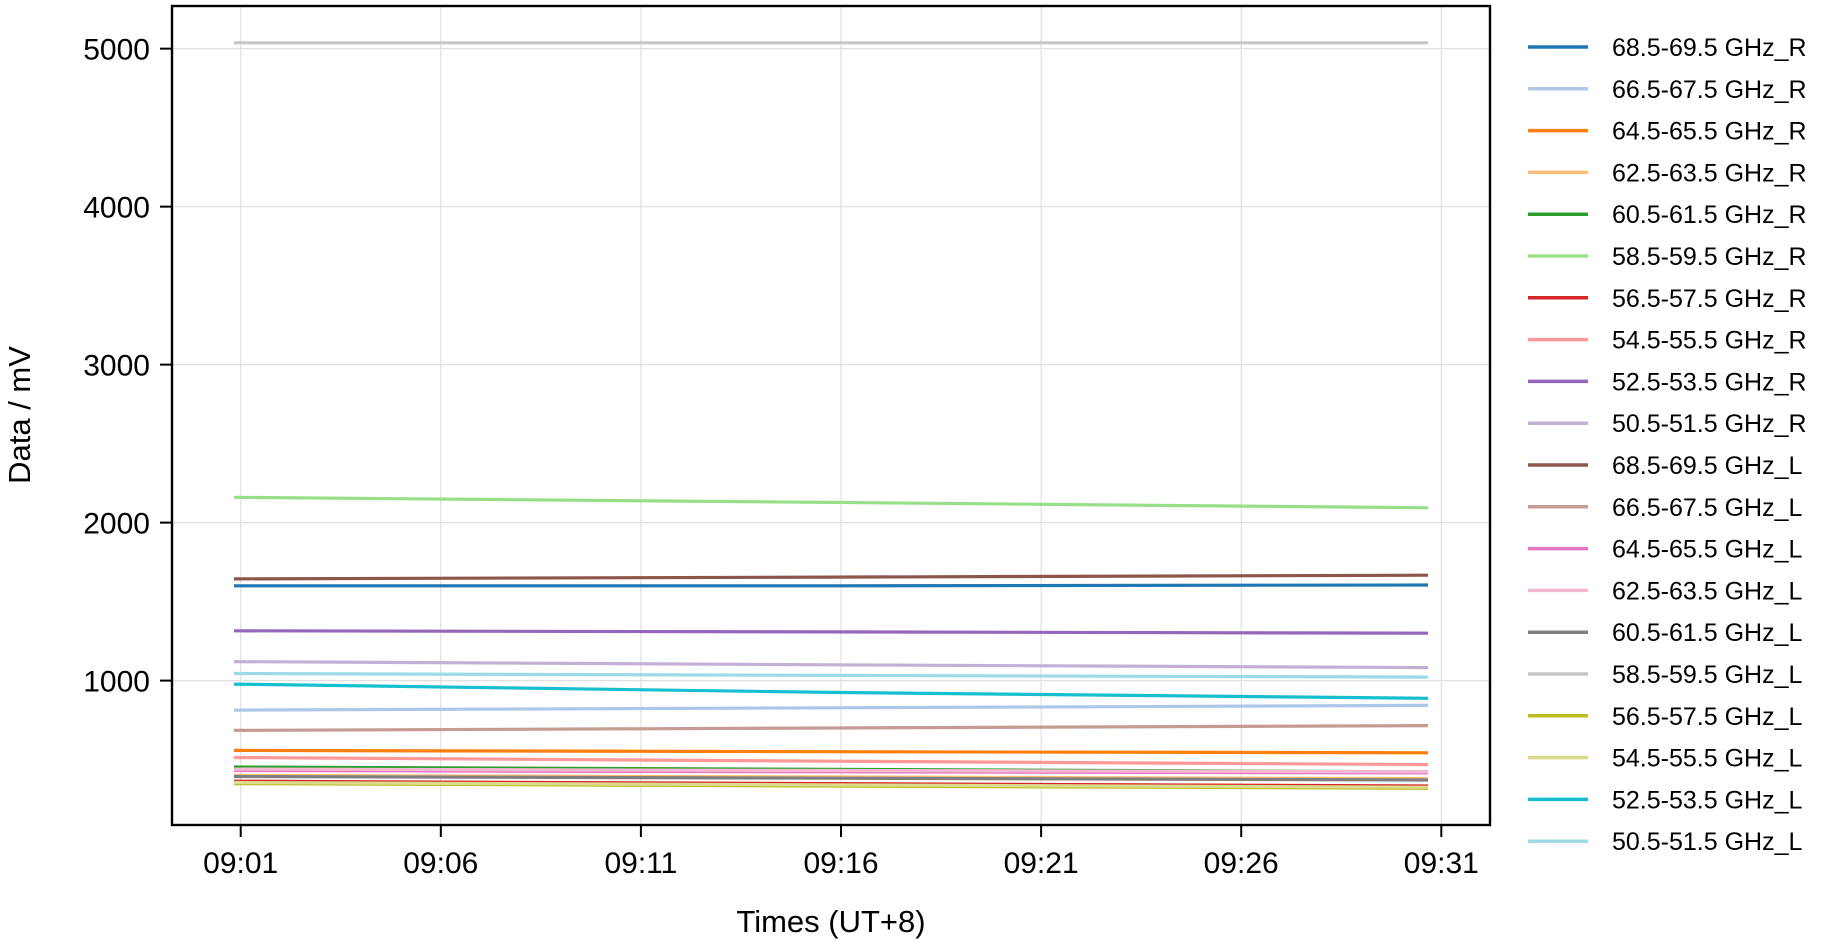 The height and width of the screenshot is (941, 1847). What do you see at coordinates (1707, 633) in the screenshot?
I see `legend-label: 60.5-61.5 GHz_L` at bounding box center [1707, 633].